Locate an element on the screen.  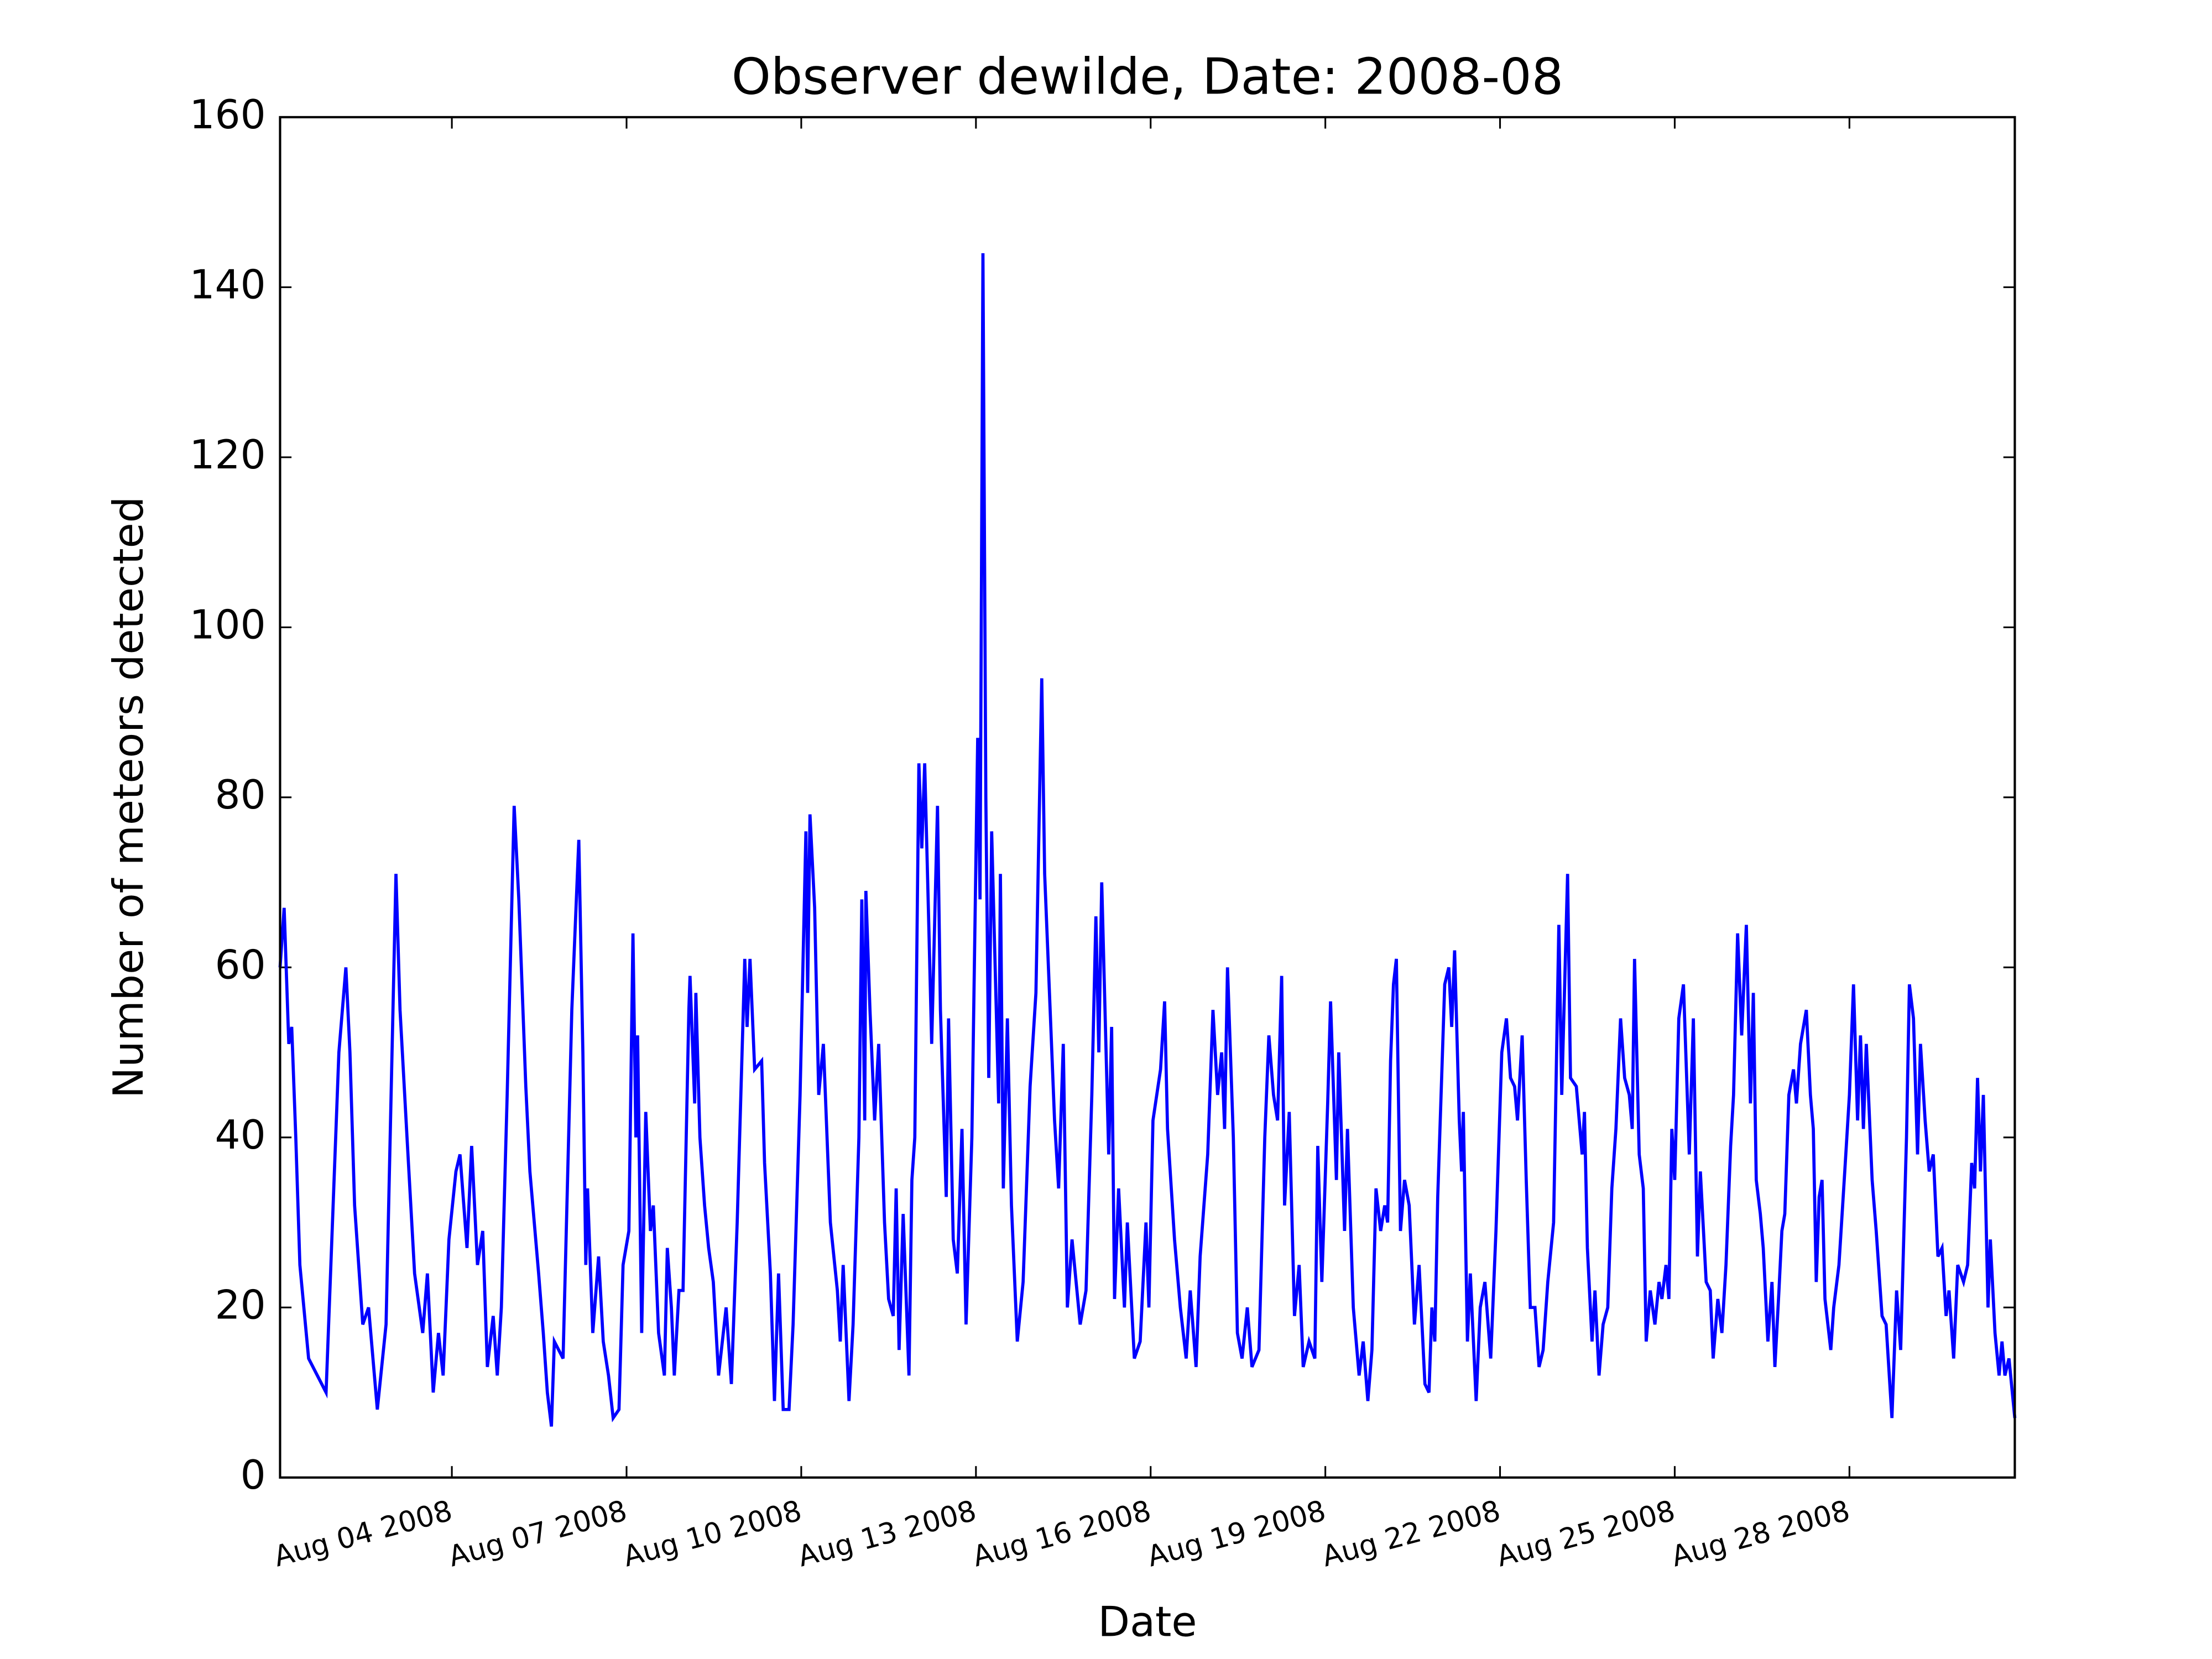
chart-title: Observer dewilde, Date: 2008-08 is located at coordinates (1147, 77).